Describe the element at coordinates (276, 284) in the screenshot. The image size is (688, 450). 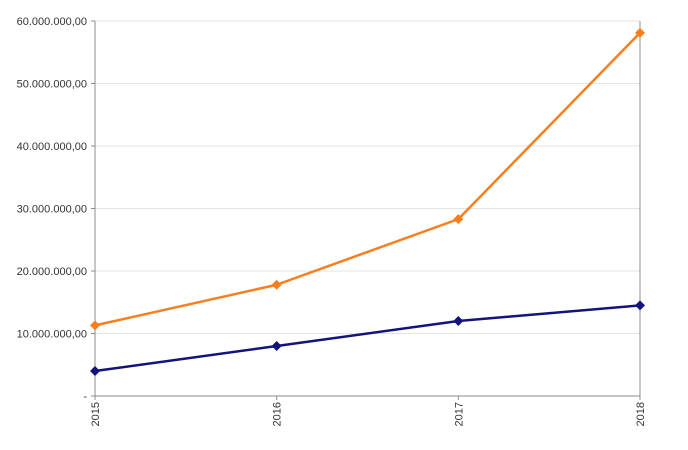
I see `series-0-point-2016` at that location.